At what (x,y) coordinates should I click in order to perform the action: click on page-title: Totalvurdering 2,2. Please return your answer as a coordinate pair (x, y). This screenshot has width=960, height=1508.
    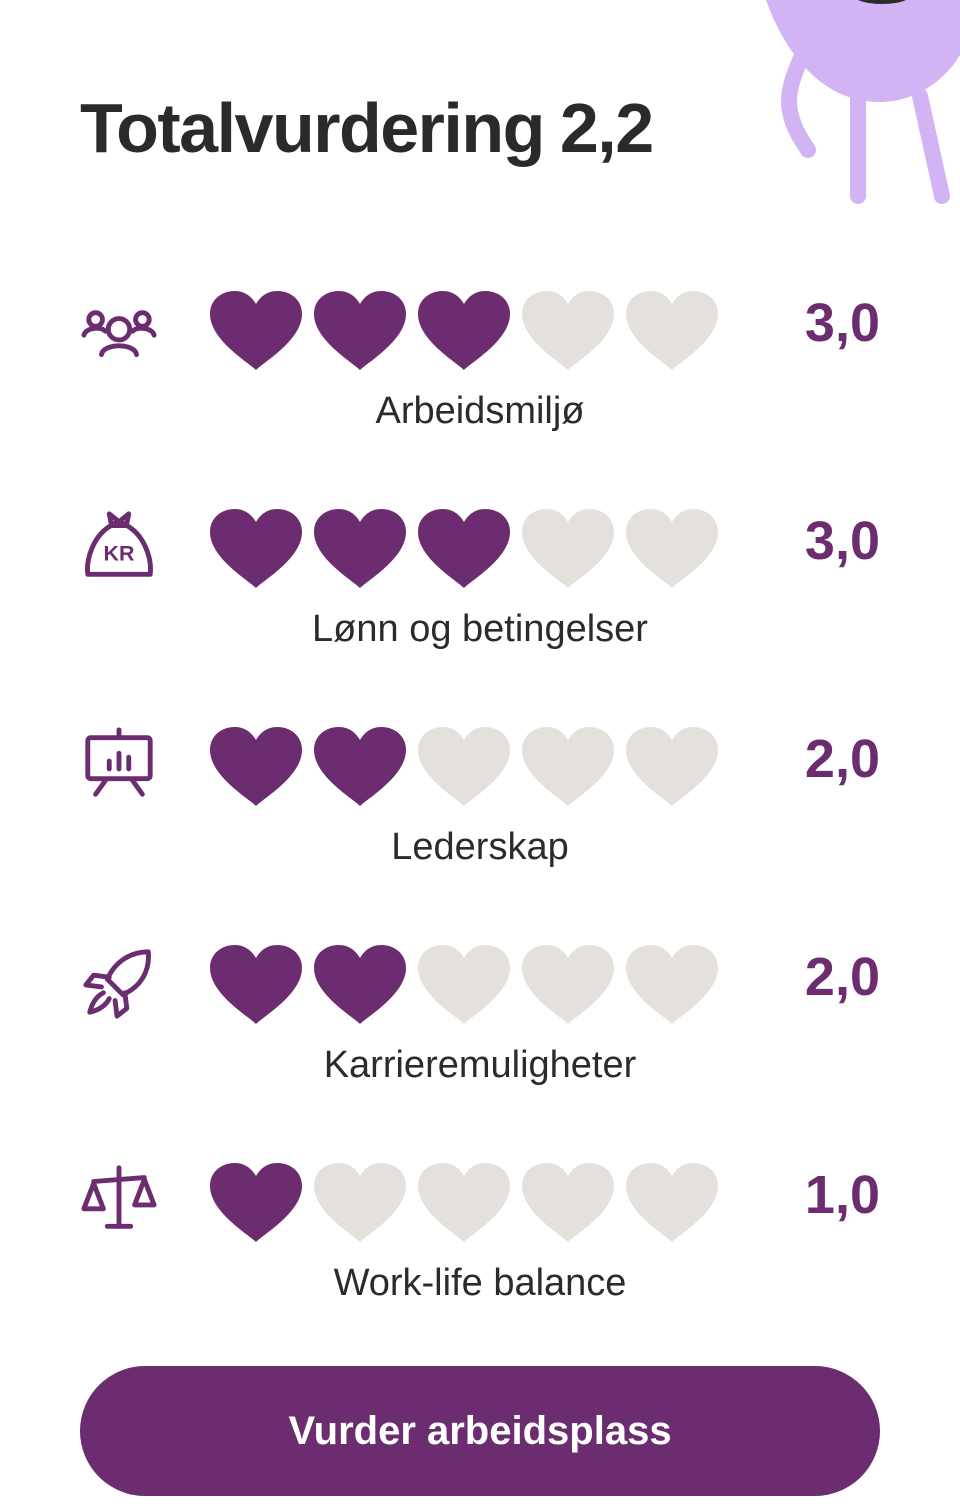
    Looking at the image, I should click on (367, 128).